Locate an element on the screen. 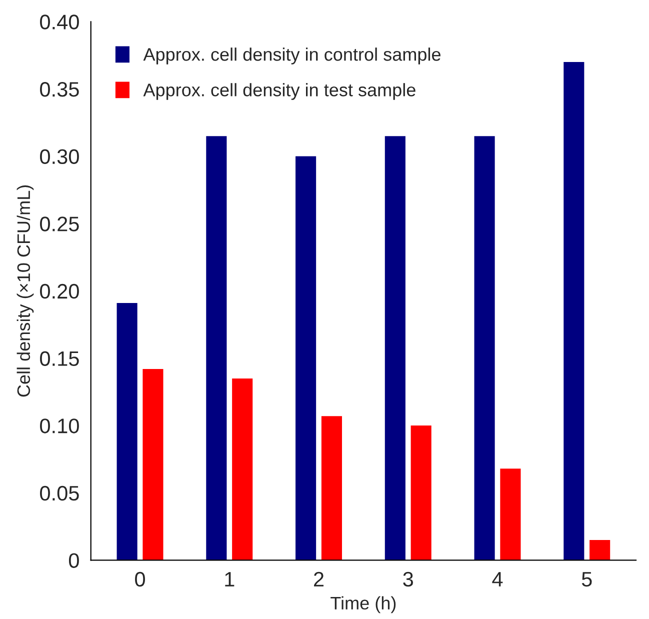 This screenshot has width=649, height=619. x-tick-label: 3 is located at coordinates (408, 579).